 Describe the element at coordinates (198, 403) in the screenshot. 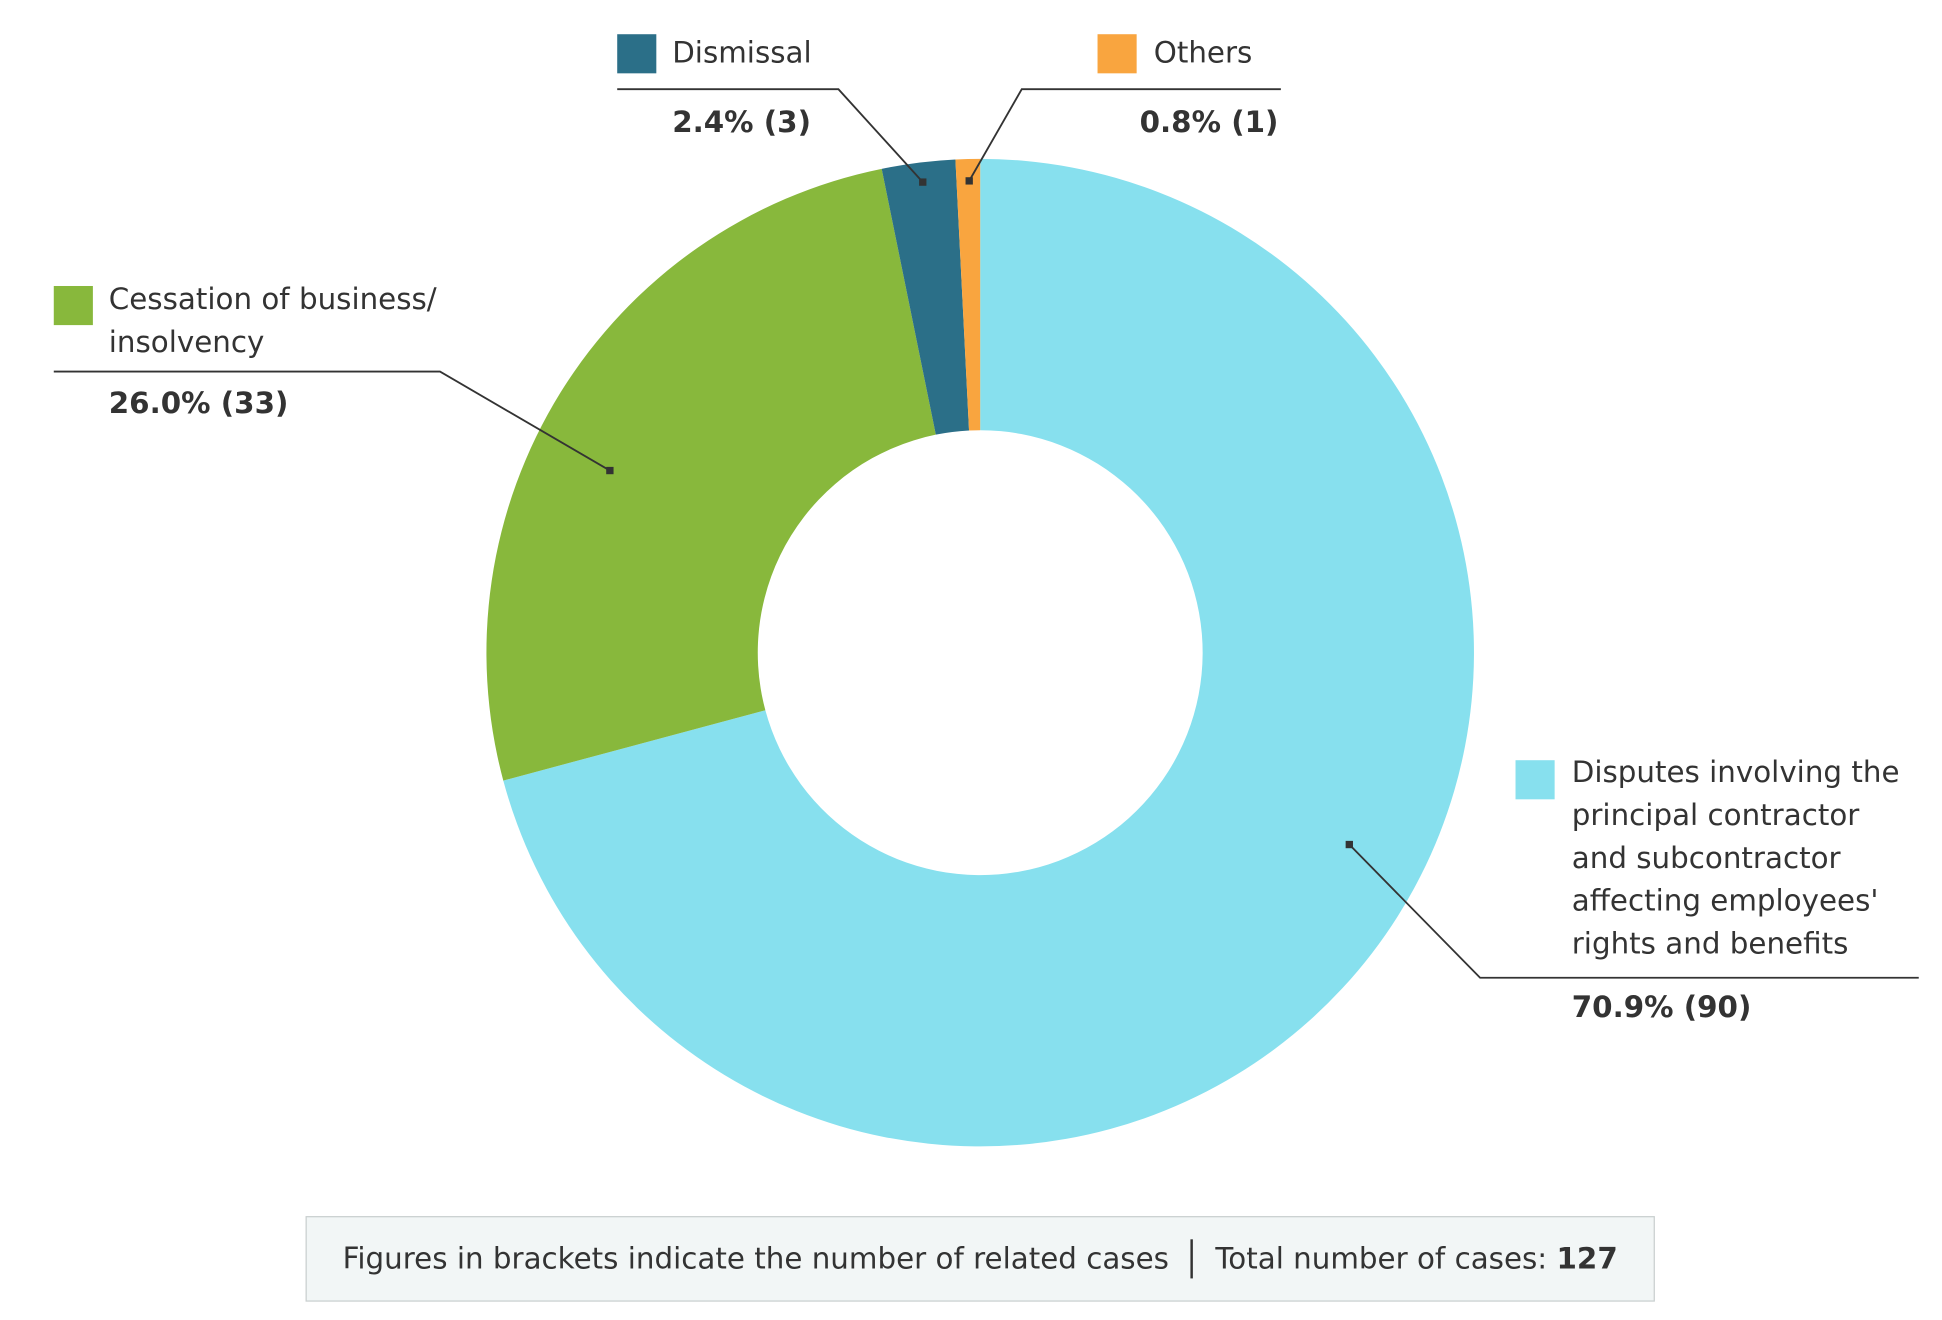

I see `value-label: 26.0% (33)` at that location.